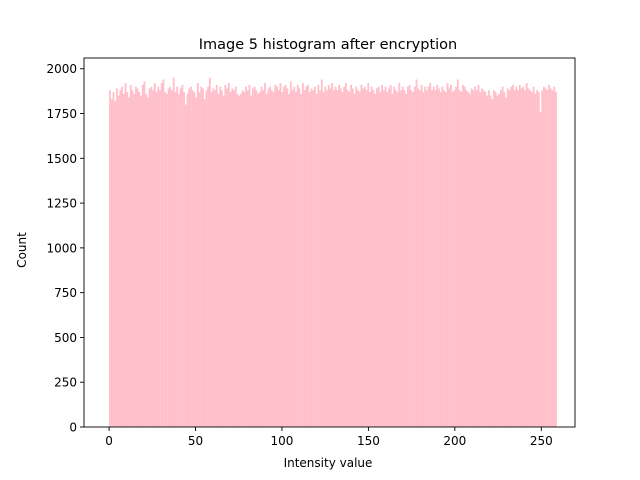 This screenshot has height=480, width=640. I want to click on y-tick-label: 0, so click(73, 428).